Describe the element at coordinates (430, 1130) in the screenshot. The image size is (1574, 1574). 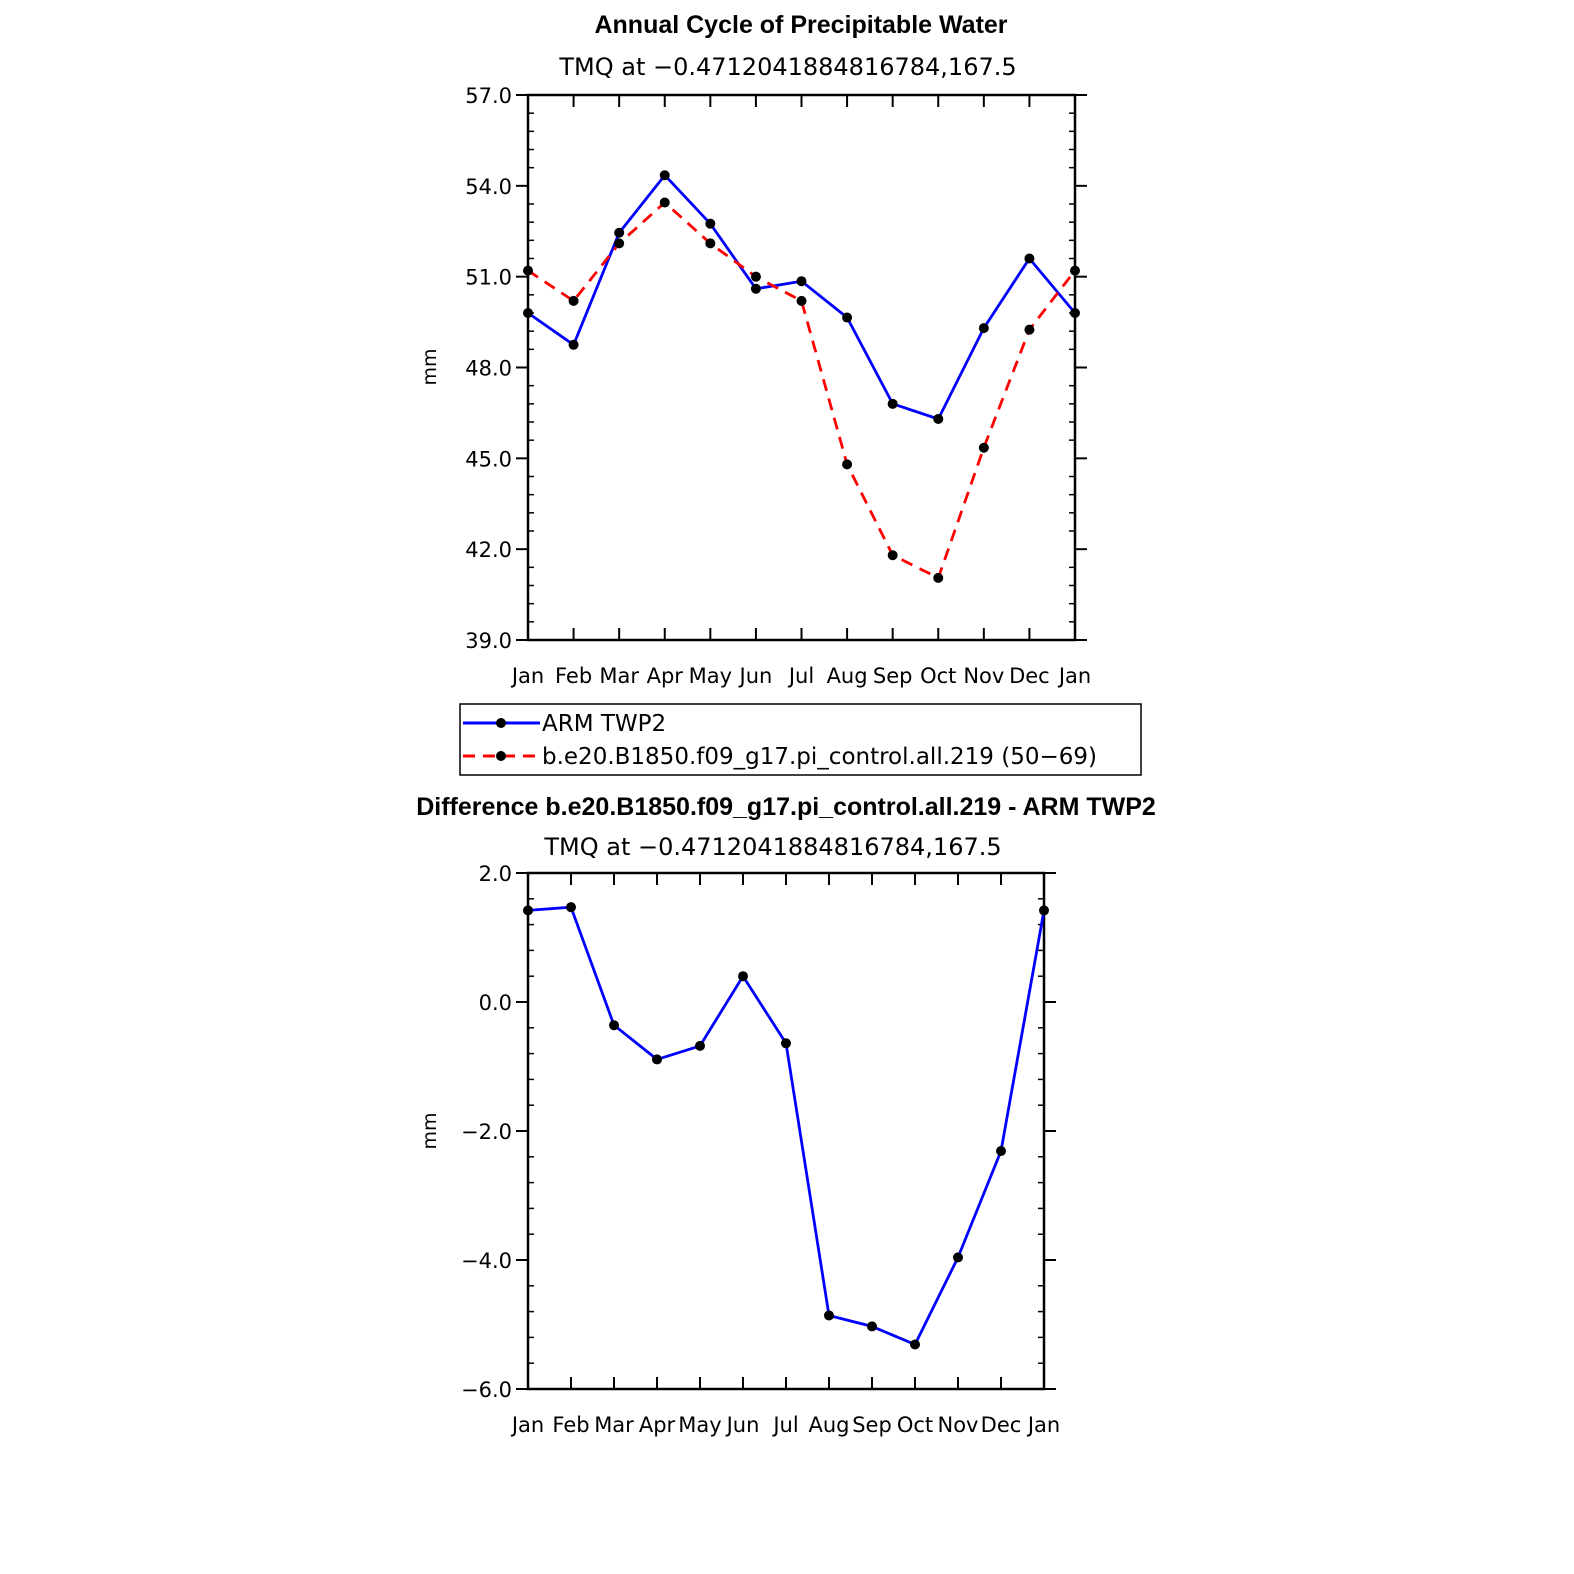
I see `chart2-ylabel: mm` at that location.